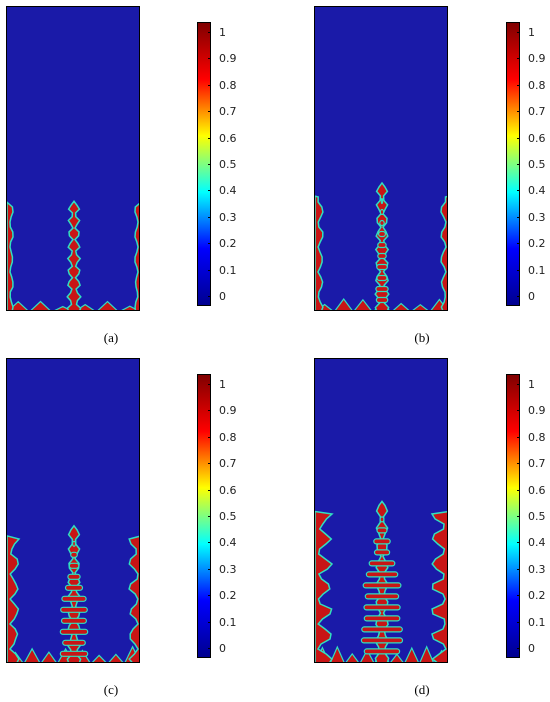 The width and height of the screenshot is (550, 702). I want to click on panel-caption-b: (b), so click(422, 337).